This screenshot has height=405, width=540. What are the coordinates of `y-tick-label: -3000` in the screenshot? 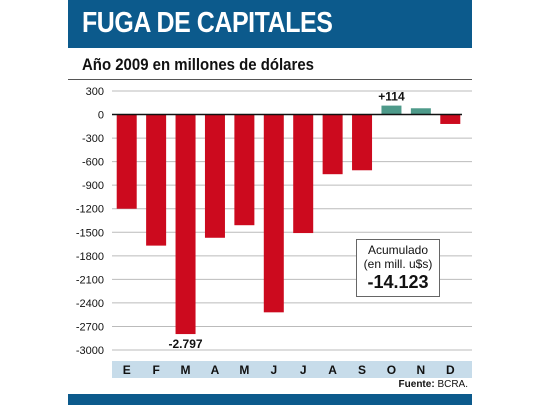 It's located at (90, 351).